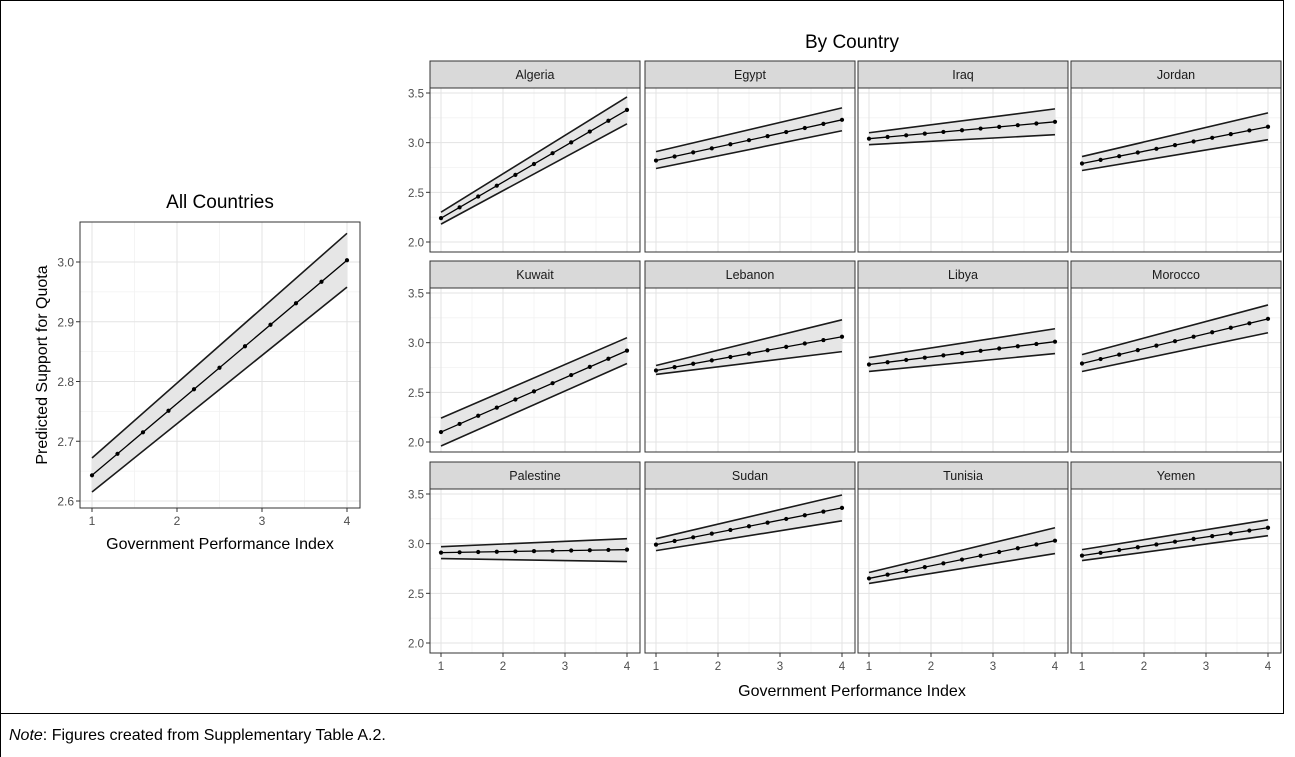  What do you see at coordinates (416, 244) in the screenshot?
I see `y-tick-label: 2.0` at bounding box center [416, 244].